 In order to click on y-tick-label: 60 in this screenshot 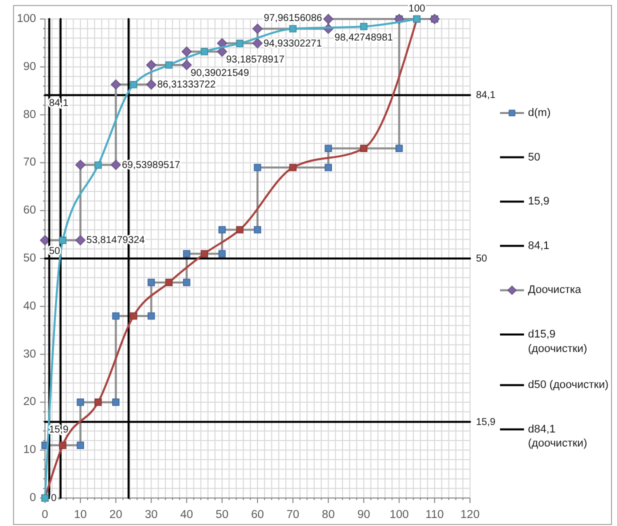, I will do `click(29, 210)`.